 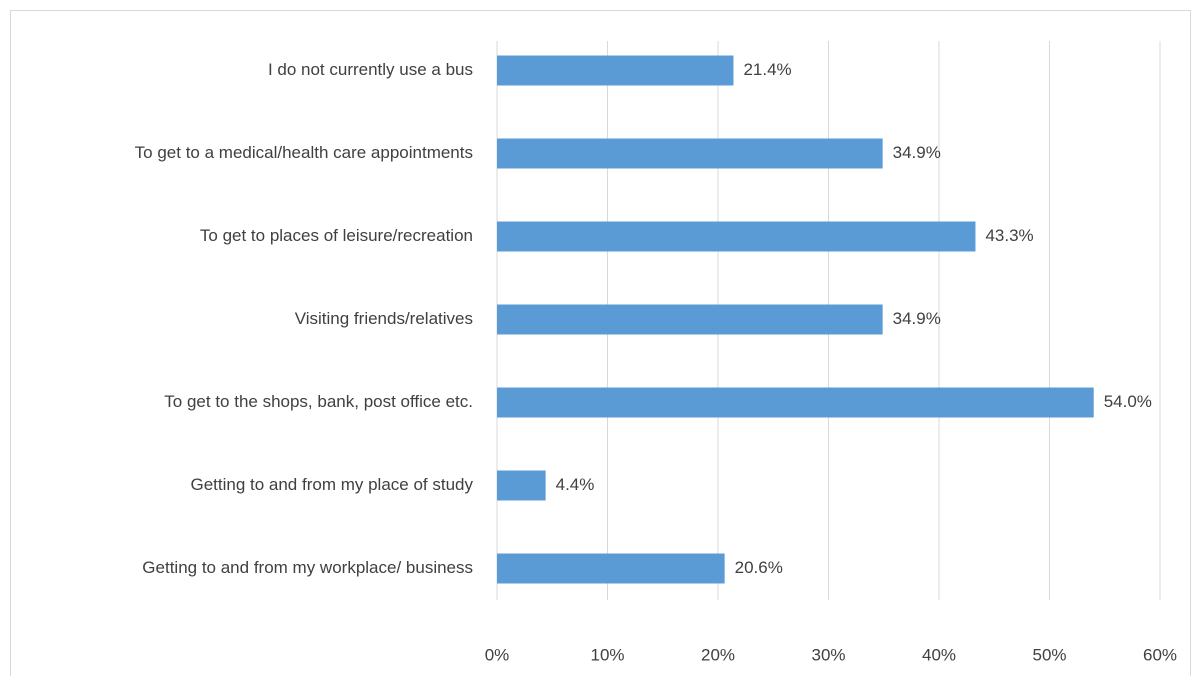 I want to click on data-label: 43.3%, so click(x=1009, y=235).